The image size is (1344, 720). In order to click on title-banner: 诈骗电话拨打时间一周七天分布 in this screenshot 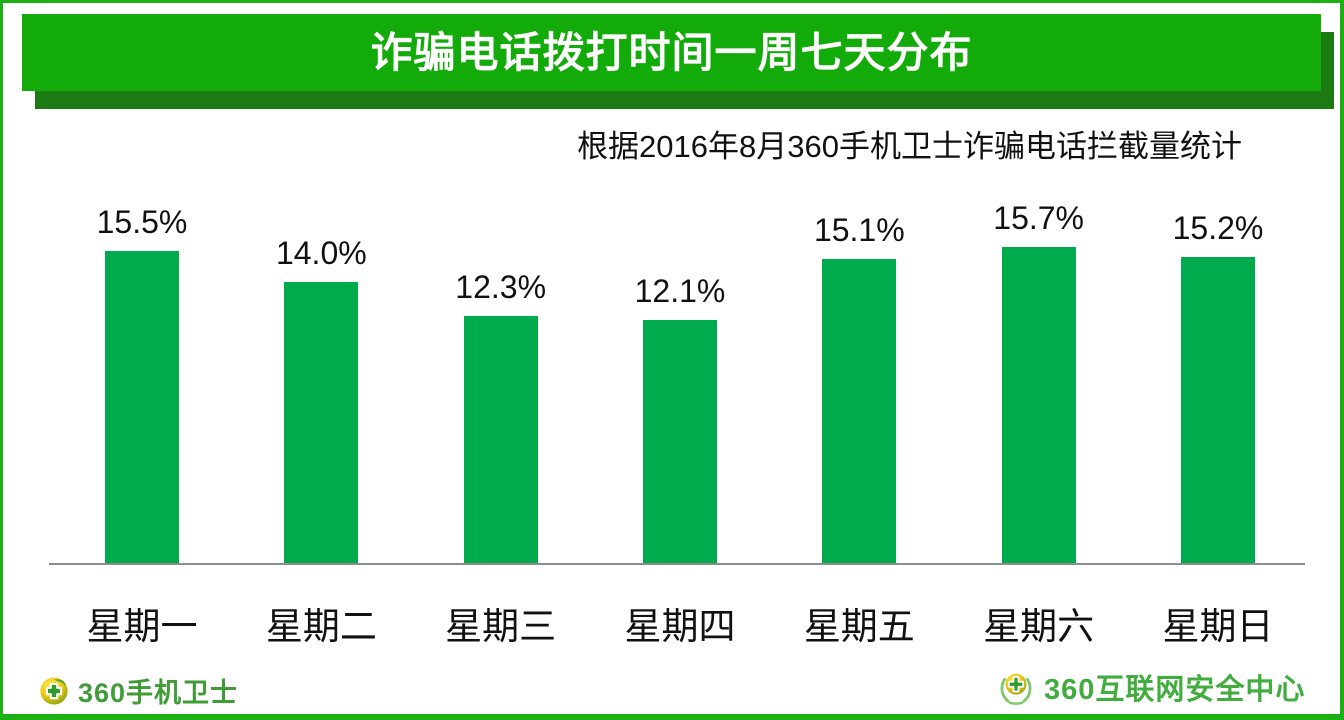, I will do `click(671, 52)`.